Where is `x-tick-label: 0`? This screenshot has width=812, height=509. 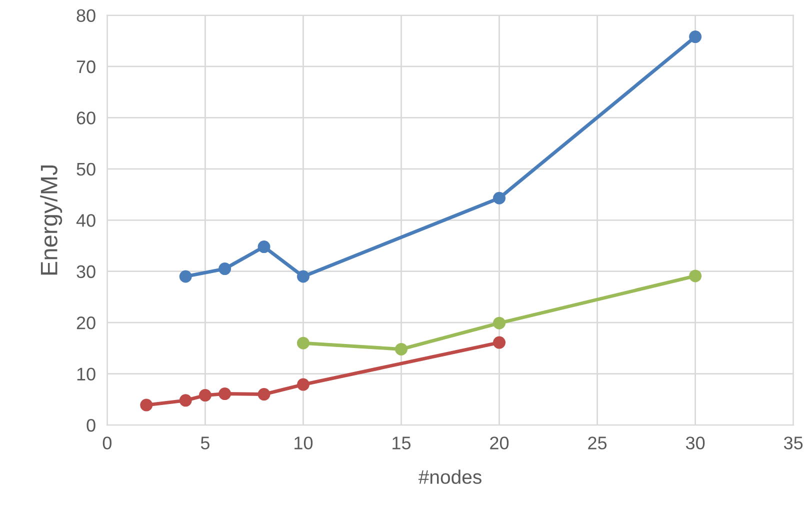
x-tick-label: 0 is located at coordinates (107, 443).